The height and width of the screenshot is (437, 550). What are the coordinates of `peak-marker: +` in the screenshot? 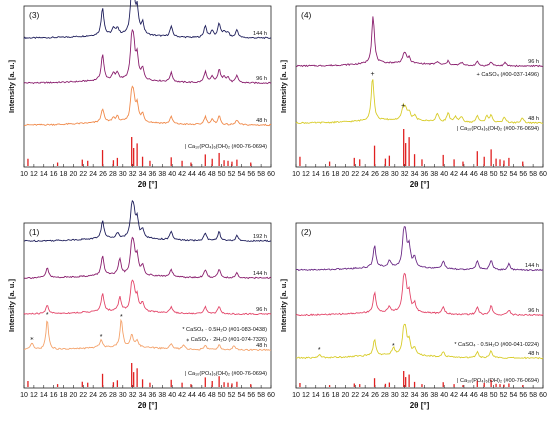 It's located at (403, 106).